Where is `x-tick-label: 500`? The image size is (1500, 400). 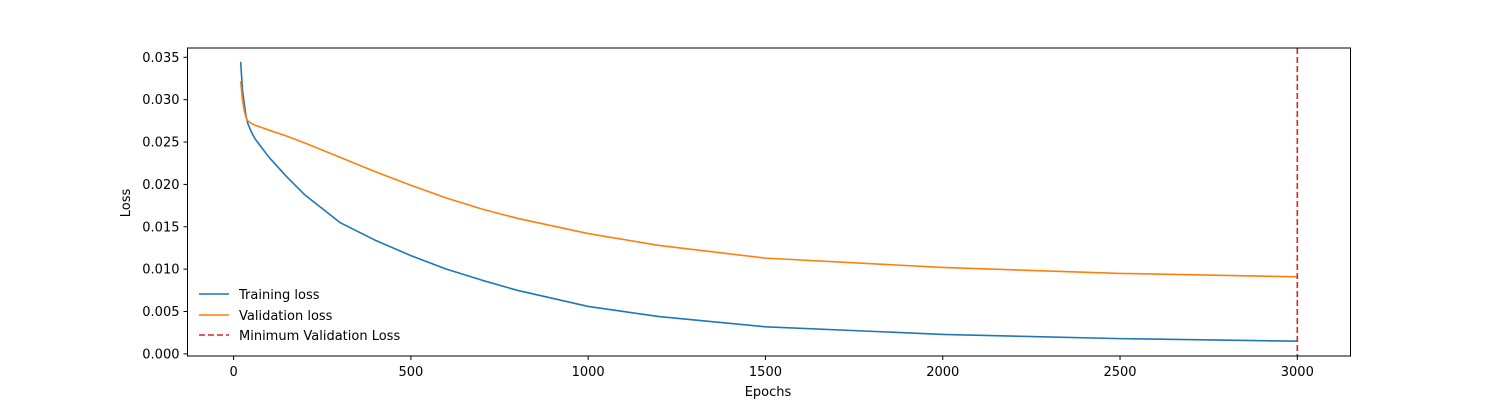 x-tick-label: 500 is located at coordinates (410, 372).